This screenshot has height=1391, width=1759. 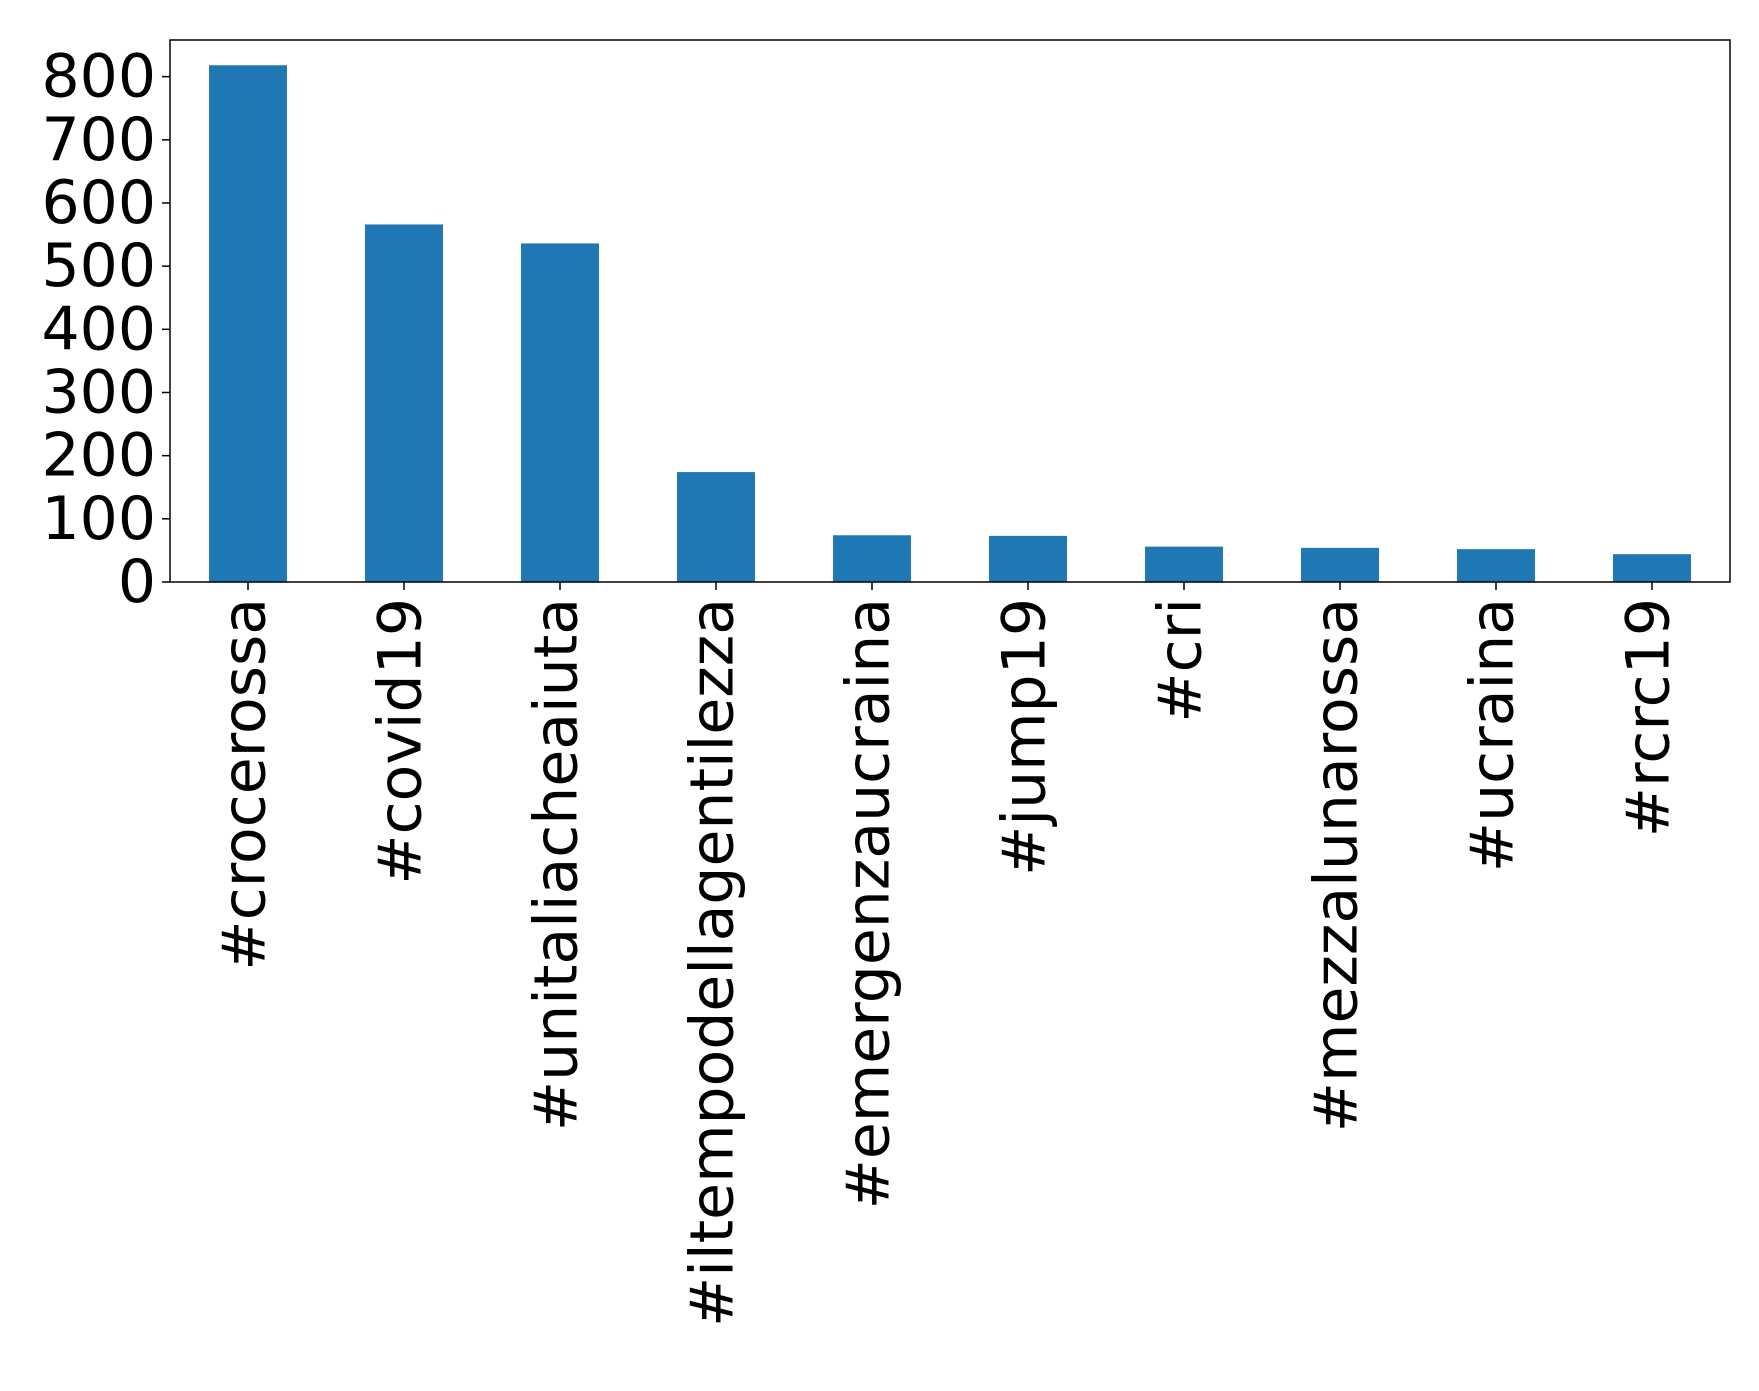 What do you see at coordinates (557, 864) in the screenshot?
I see `x-tick-label: #unitaliacheaiuta` at bounding box center [557, 864].